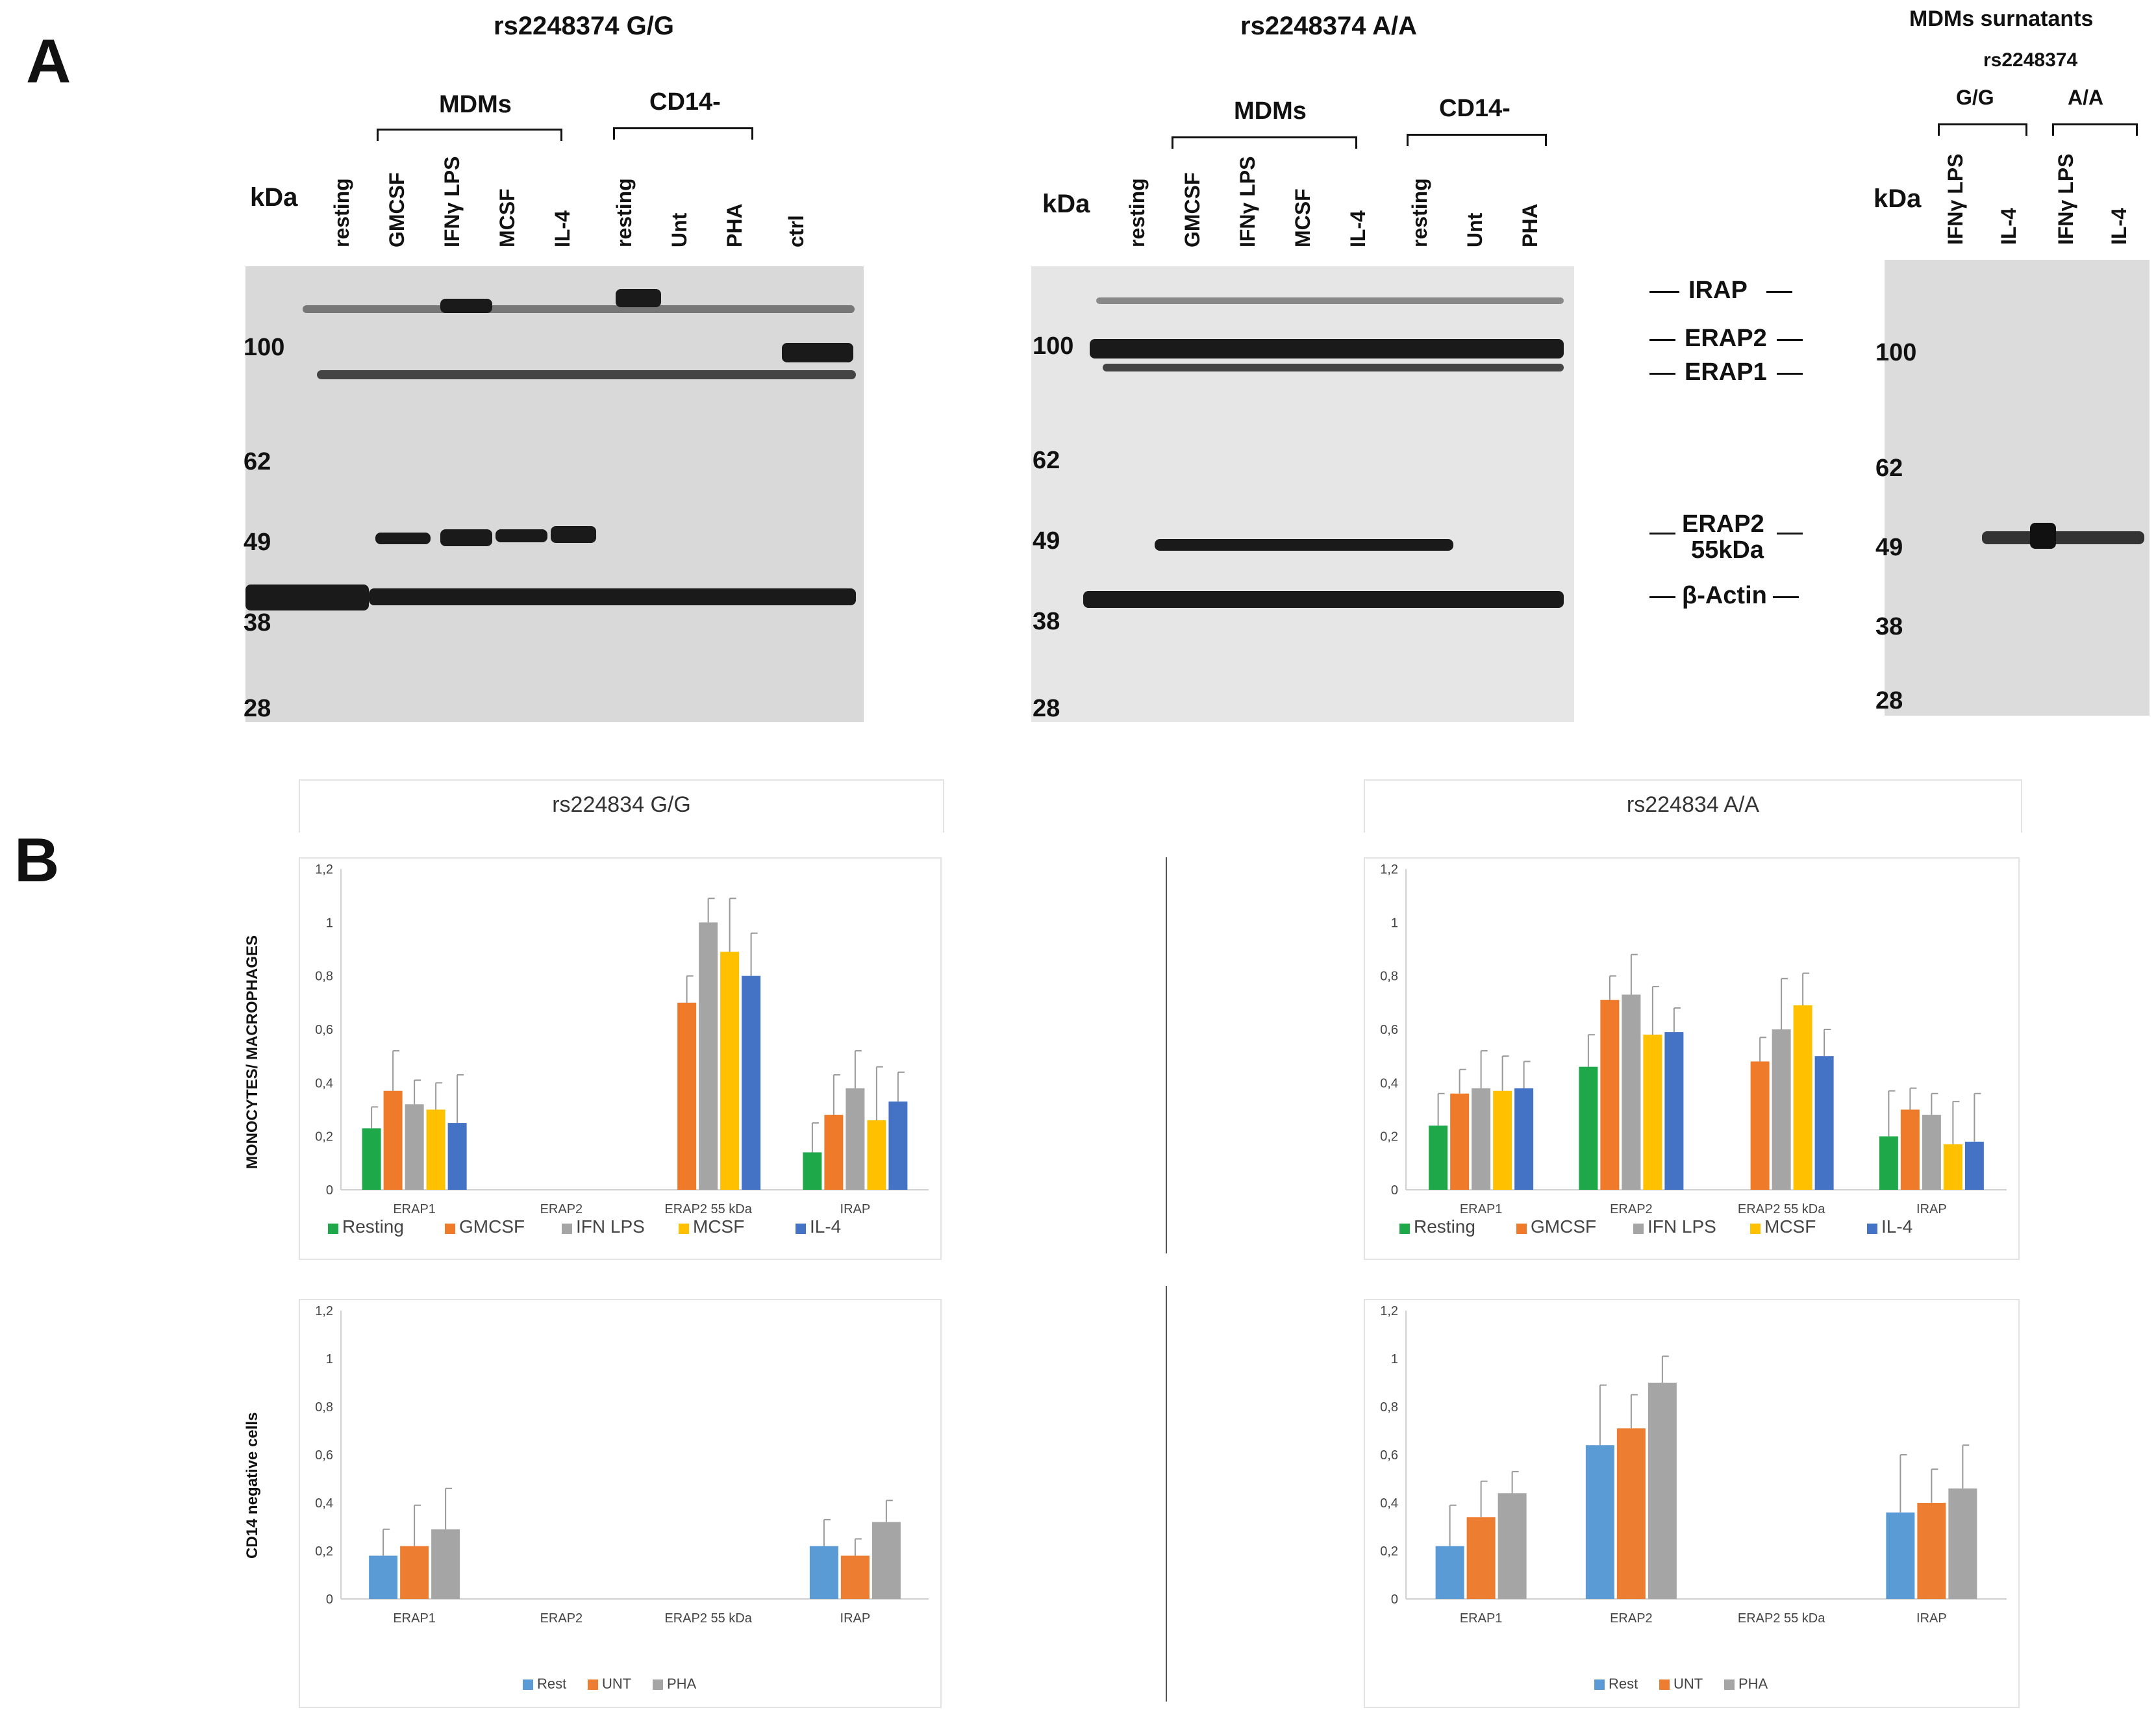  I want to click on band-label-erap2-55-line1: ERAP2, so click(1723, 524).